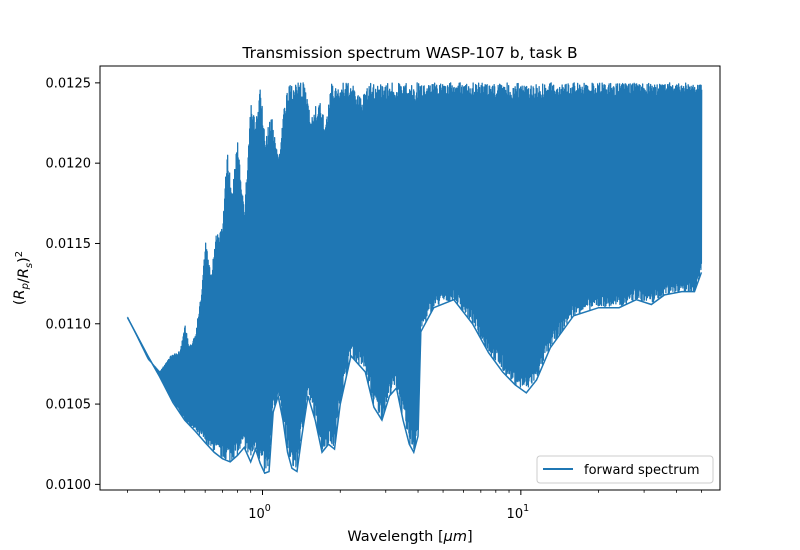 The height and width of the screenshot is (550, 800). Describe the element at coordinates (23, 278) in the screenshot. I see `y-axis-label: (Rp/Rs)2` at that location.